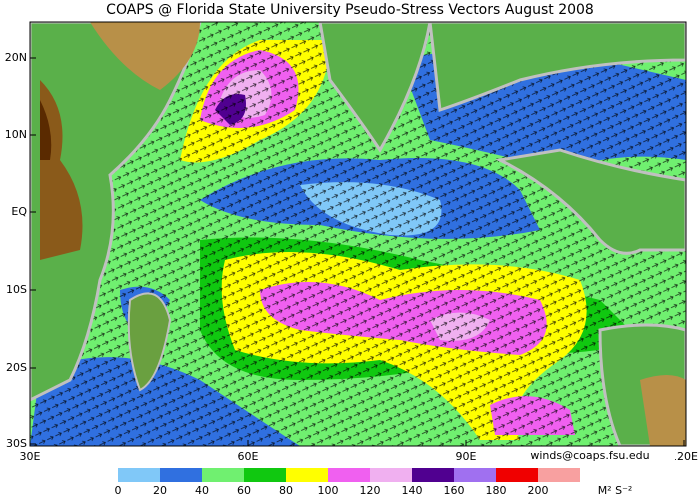 This screenshot has width=700, height=500. I want to click on colorbar-tick-label: 100, so click(328, 490).